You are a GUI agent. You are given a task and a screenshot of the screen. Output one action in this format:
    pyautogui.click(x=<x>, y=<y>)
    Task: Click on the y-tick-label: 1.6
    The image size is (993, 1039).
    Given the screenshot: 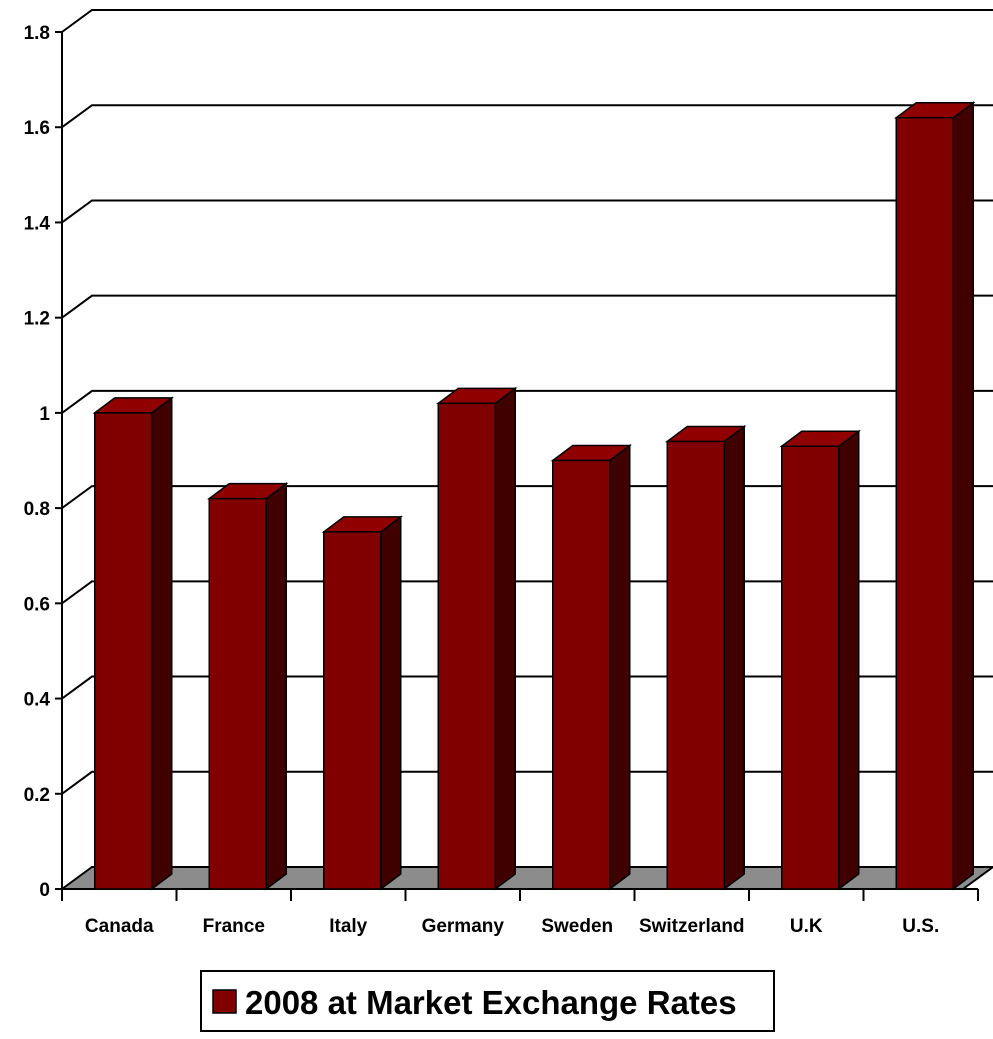 What is the action you would take?
    pyautogui.click(x=37, y=128)
    